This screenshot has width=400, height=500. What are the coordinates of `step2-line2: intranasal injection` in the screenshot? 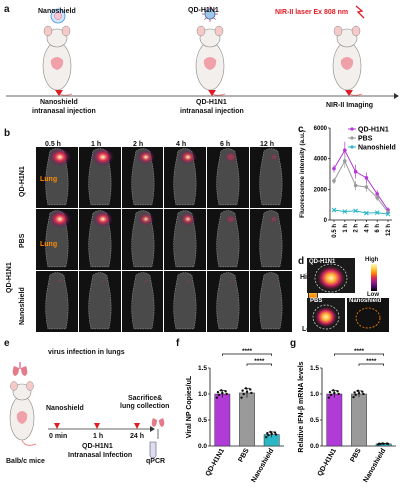 It's located at (212, 111).